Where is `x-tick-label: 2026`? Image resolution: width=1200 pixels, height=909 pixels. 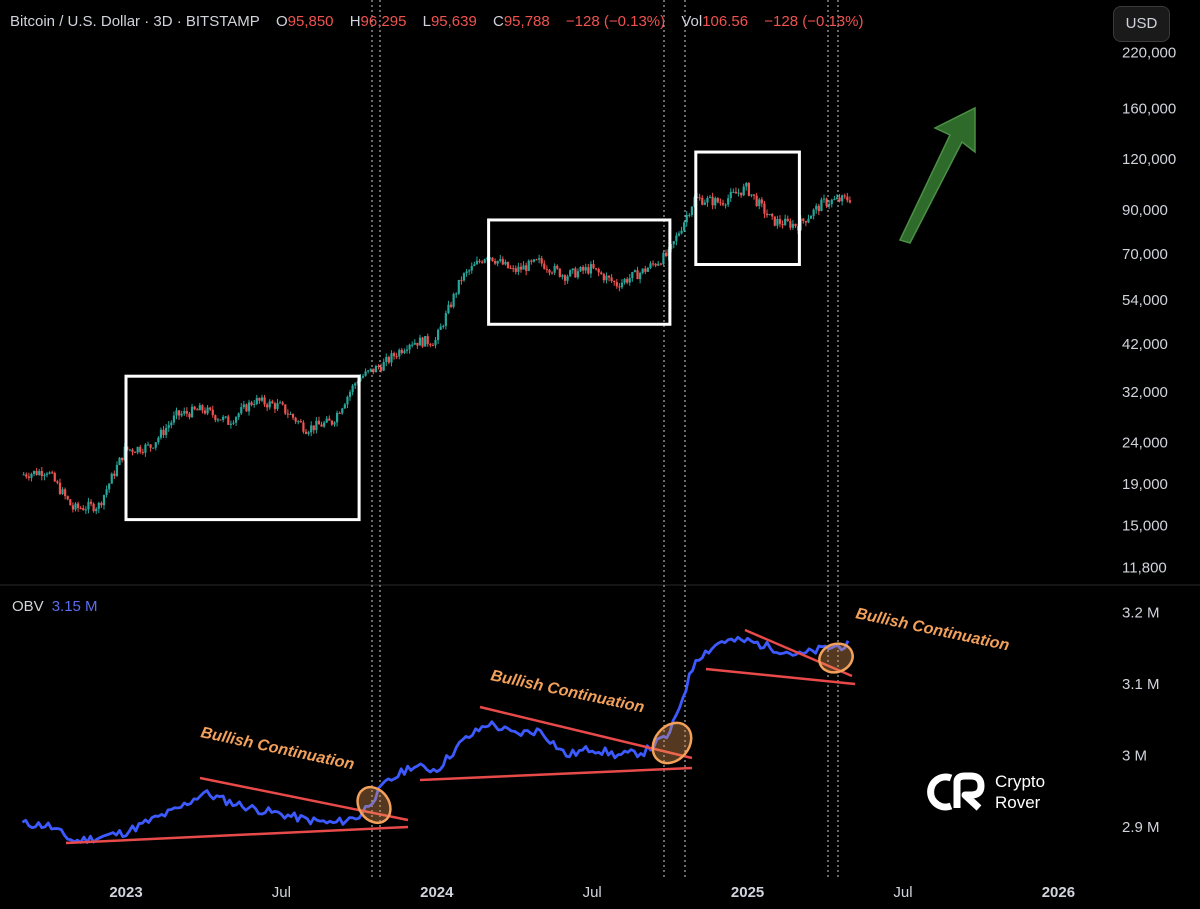 x-tick-label: 2026 is located at coordinates (1058, 892).